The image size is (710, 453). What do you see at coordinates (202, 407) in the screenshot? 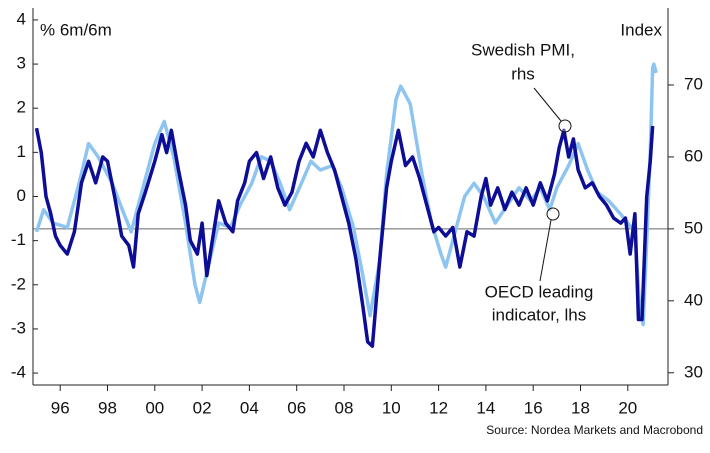
I see `x-tick-label: 02` at bounding box center [202, 407].